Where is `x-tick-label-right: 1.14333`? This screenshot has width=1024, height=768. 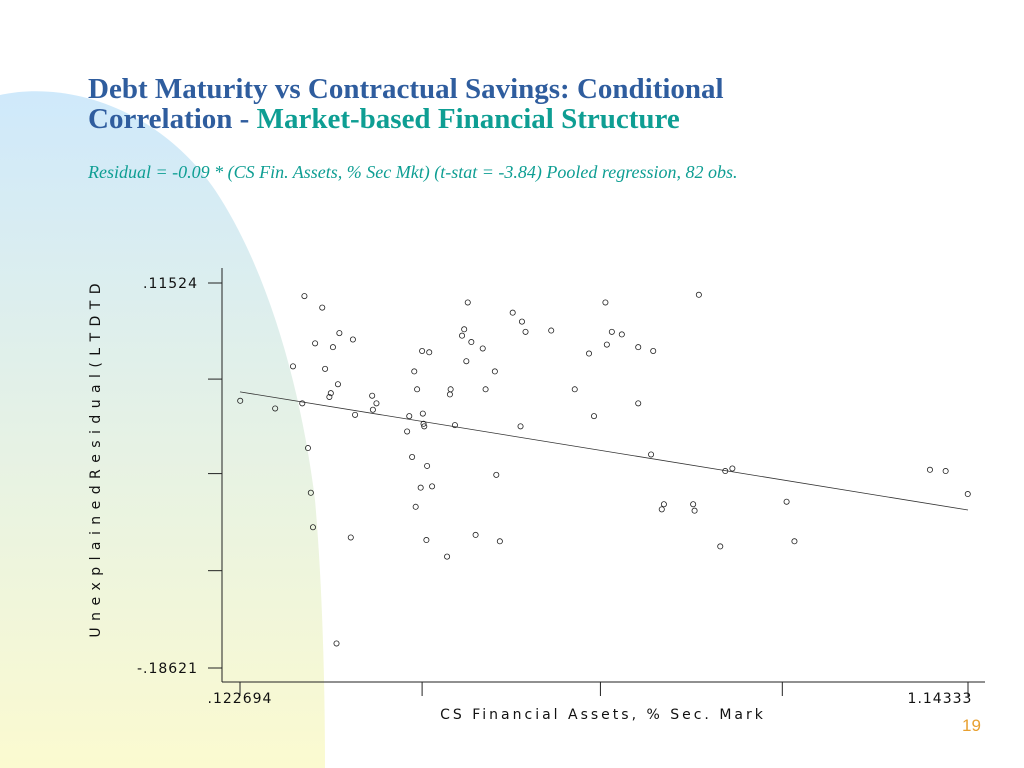 x-tick-label-right: 1.14333 is located at coordinates (940, 699).